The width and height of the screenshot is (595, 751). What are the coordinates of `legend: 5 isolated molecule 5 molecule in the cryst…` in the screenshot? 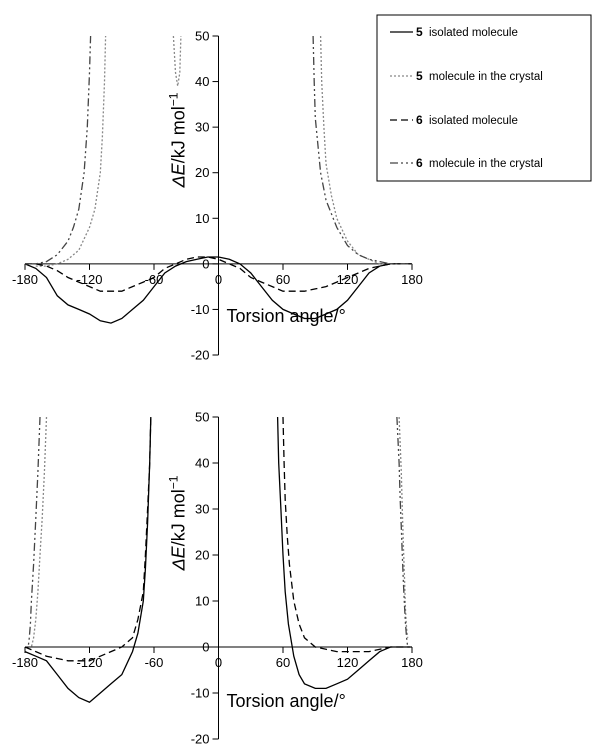 It's located at (484, 98).